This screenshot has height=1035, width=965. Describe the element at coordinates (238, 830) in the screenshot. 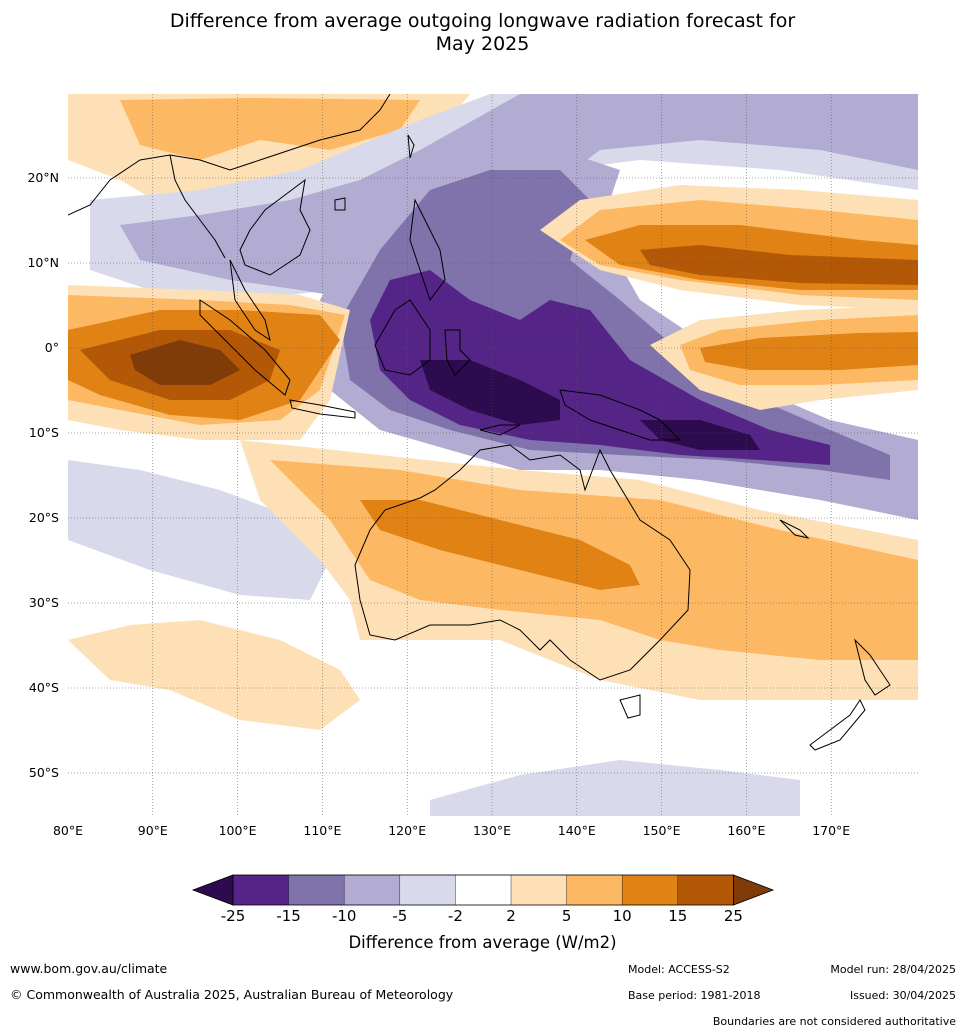

I see `longitude-label: 100°E` at that location.